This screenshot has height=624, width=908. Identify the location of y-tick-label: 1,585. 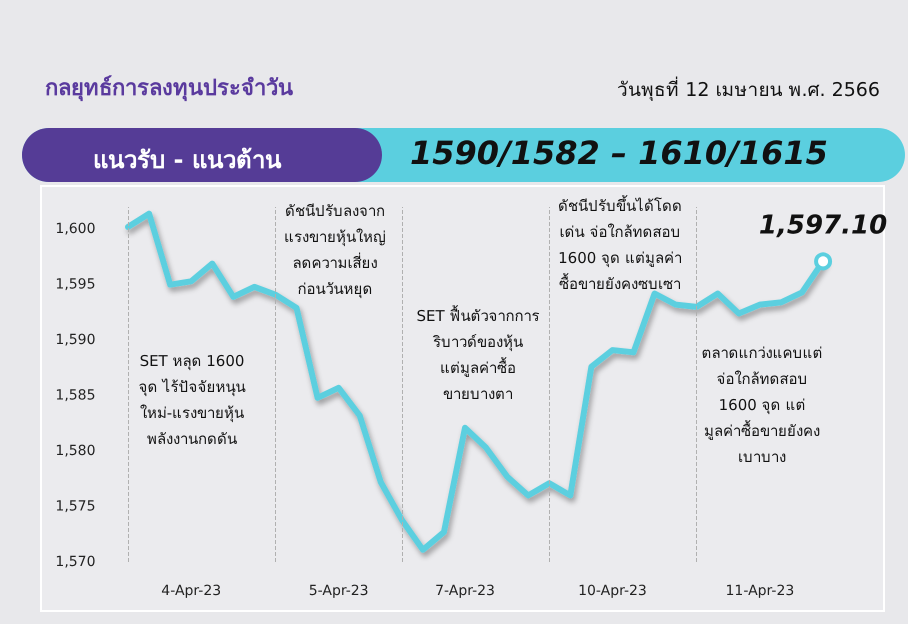
(75, 396).